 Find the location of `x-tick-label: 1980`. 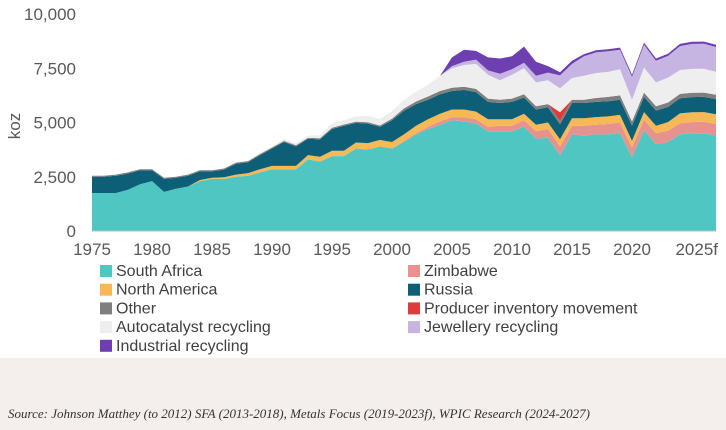

x-tick-label: 1980 is located at coordinates (152, 249).